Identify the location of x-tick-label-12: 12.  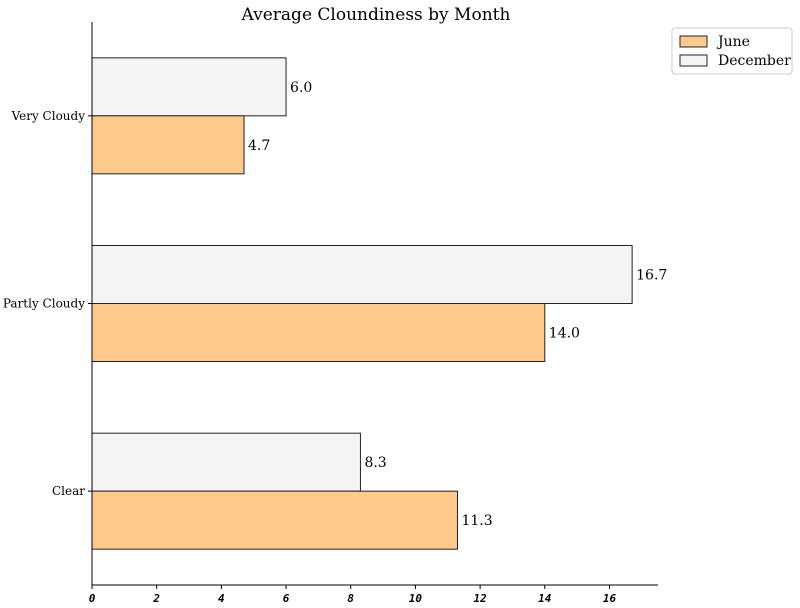
(480, 598).